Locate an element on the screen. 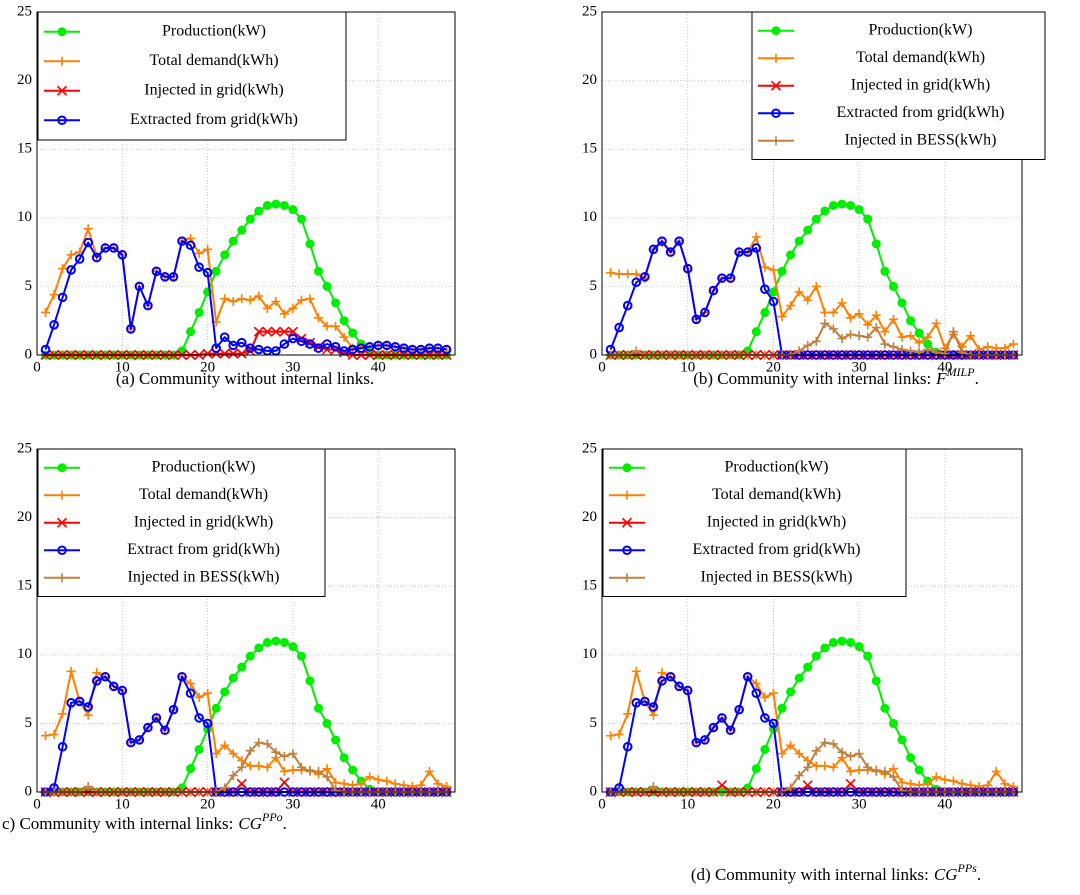 This screenshot has width=1080, height=895. legend-frame is located at coordinates (181, 522).